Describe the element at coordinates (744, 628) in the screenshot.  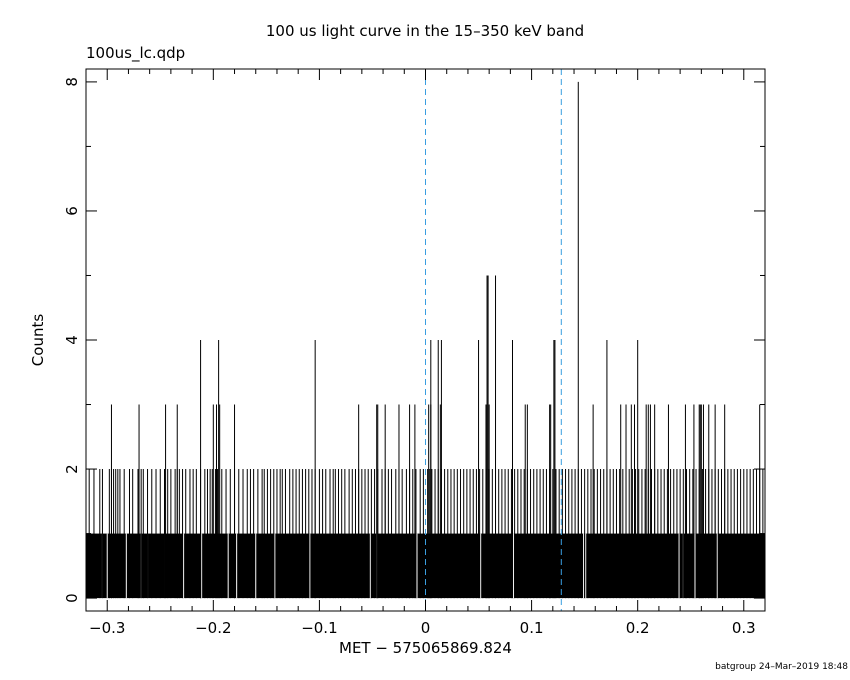
I see `x-tick-label: 0.3` at that location.